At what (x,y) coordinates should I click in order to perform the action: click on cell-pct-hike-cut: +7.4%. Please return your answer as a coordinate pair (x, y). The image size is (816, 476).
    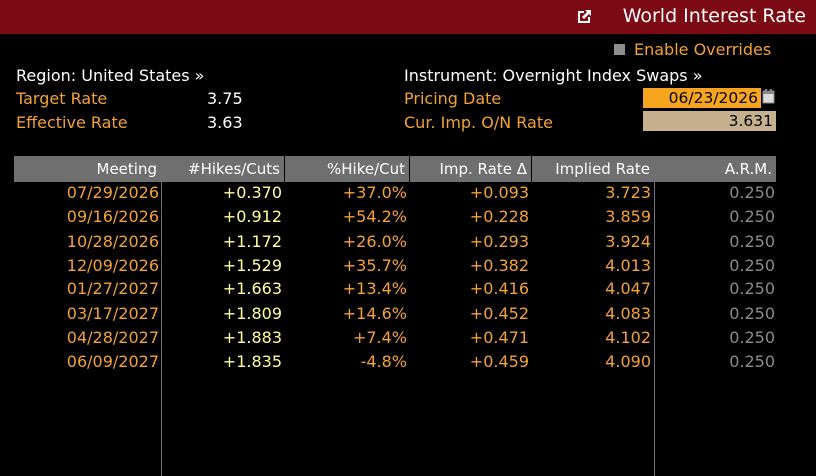
    Looking at the image, I should click on (379, 337).